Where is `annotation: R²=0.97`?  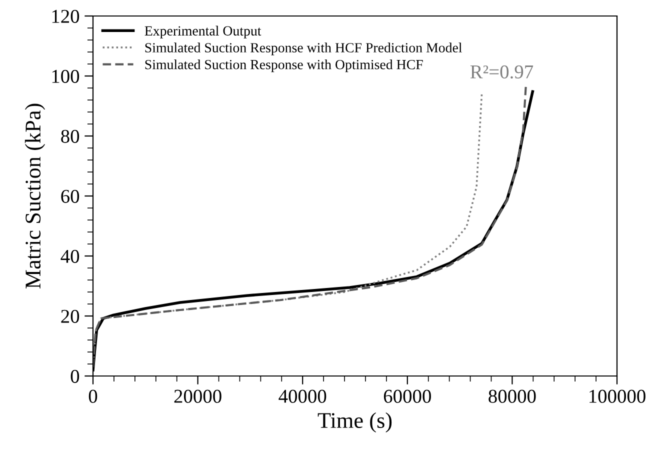 annotation: R²=0.97 is located at coordinates (502, 72).